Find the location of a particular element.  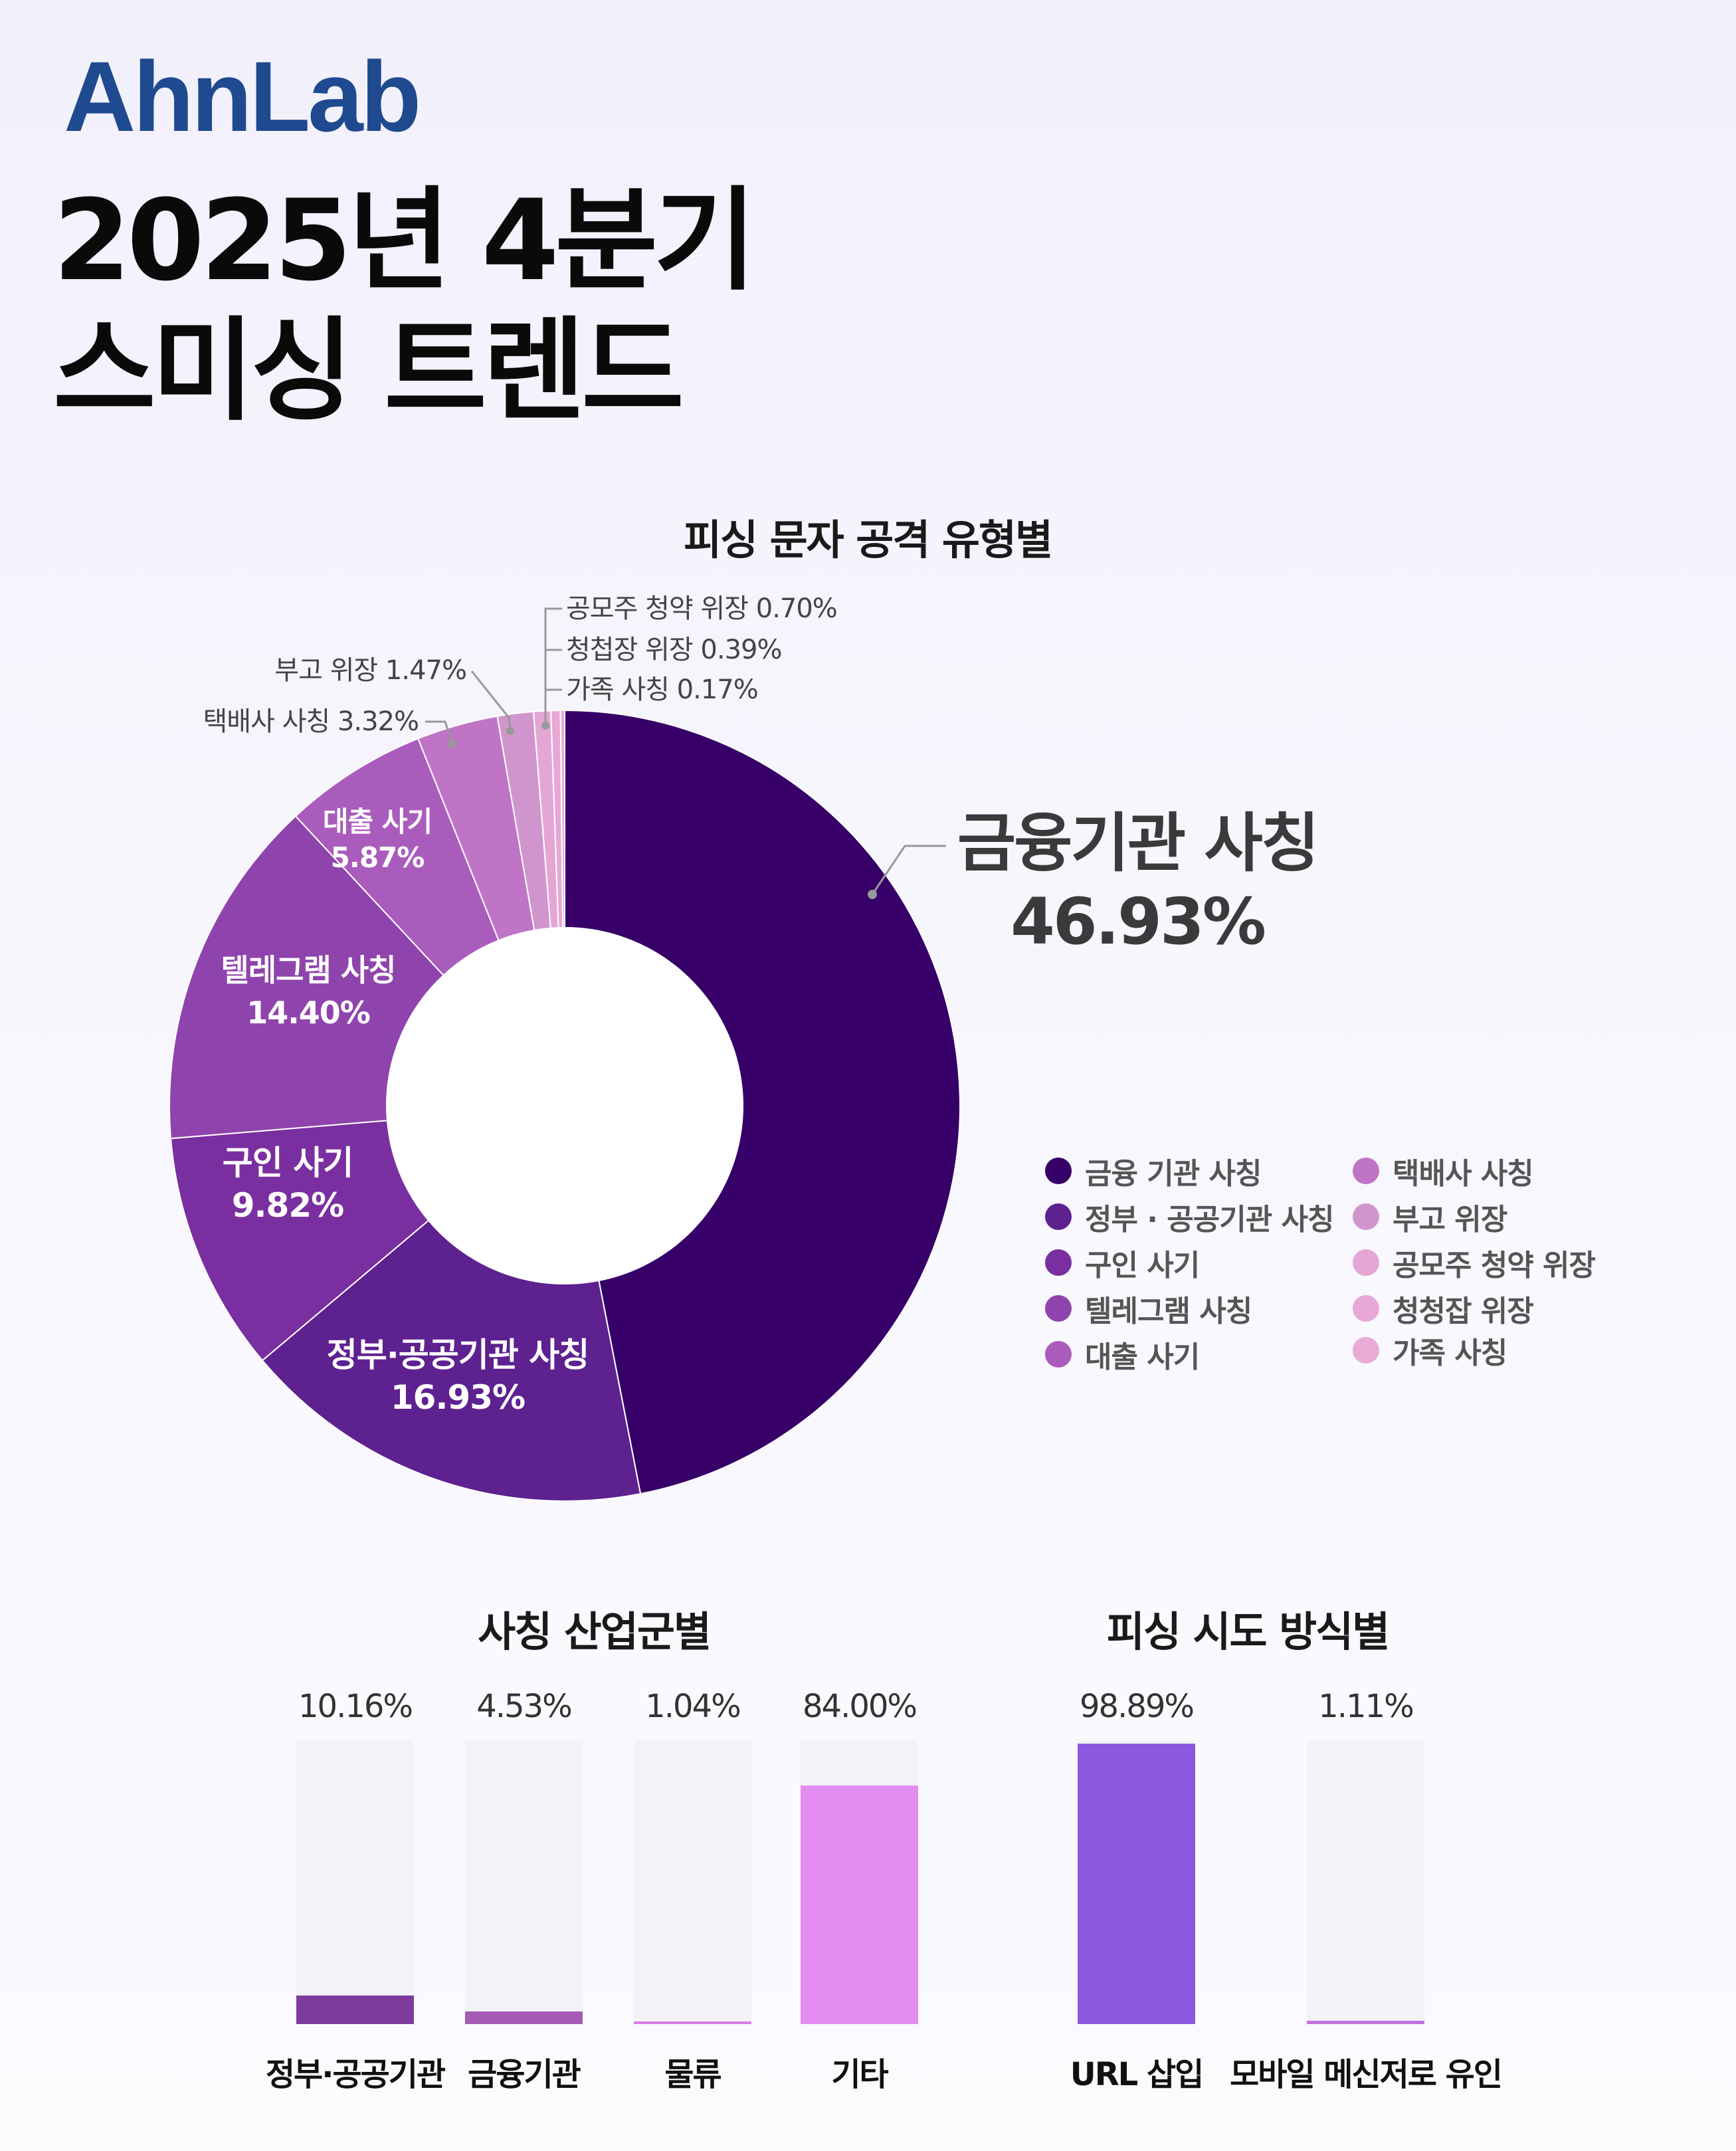

callout-ipo: 공모주 청약 위장 0.70% is located at coordinates (702, 608).